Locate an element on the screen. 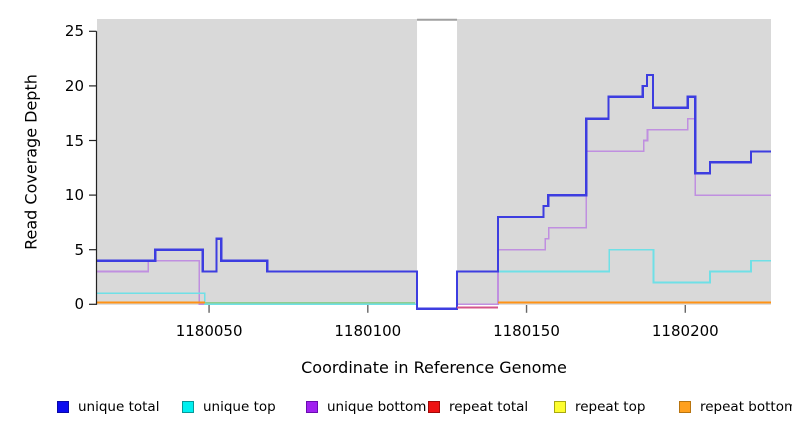 The image size is (792, 432). legend-item-unique-bottom: unique bottom is located at coordinates (366, 407).